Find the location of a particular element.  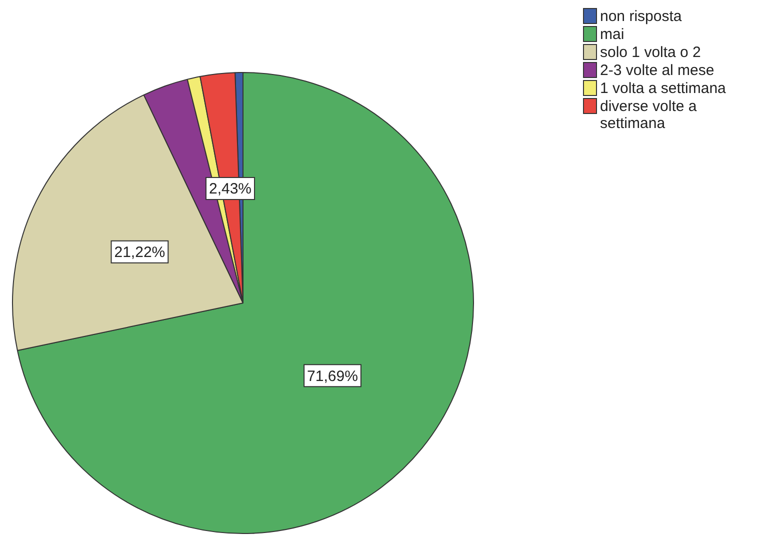

data-label: 71,69% is located at coordinates (332, 376).